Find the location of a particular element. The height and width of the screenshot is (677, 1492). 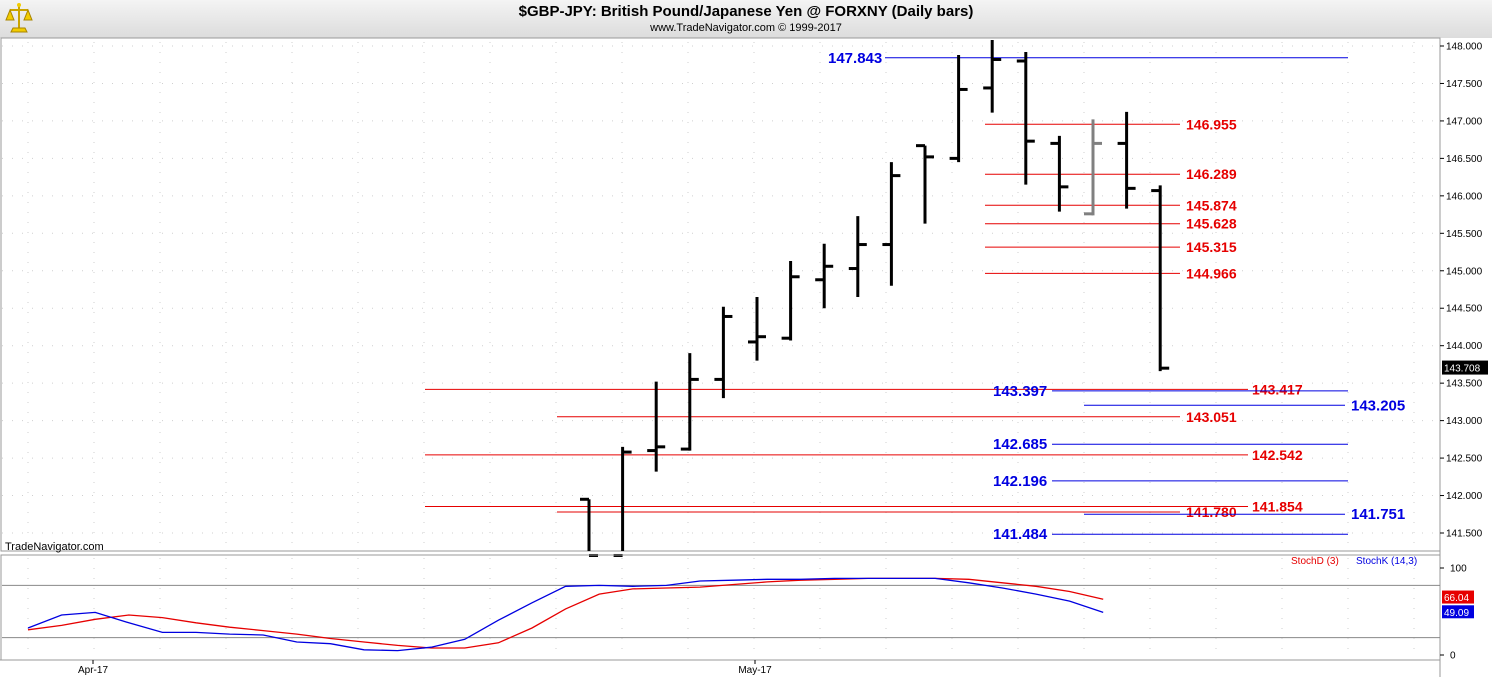

stochd-value-box is located at coordinates (1458, 597).